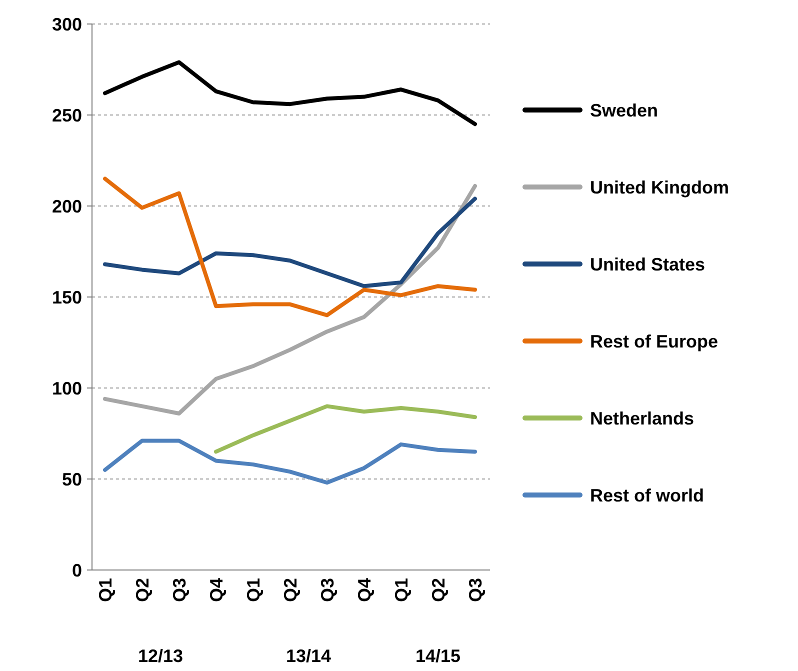 The width and height of the screenshot is (798, 671). Describe the element at coordinates (654, 341) in the screenshot. I see `legend-label: Rest of Europe` at that location.